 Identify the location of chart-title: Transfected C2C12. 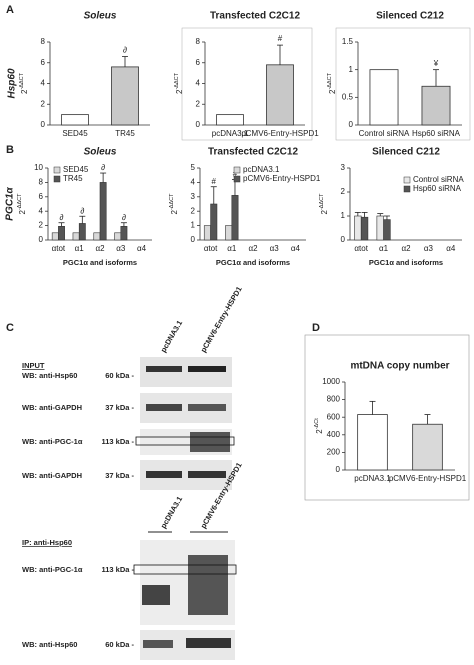
(253, 152).